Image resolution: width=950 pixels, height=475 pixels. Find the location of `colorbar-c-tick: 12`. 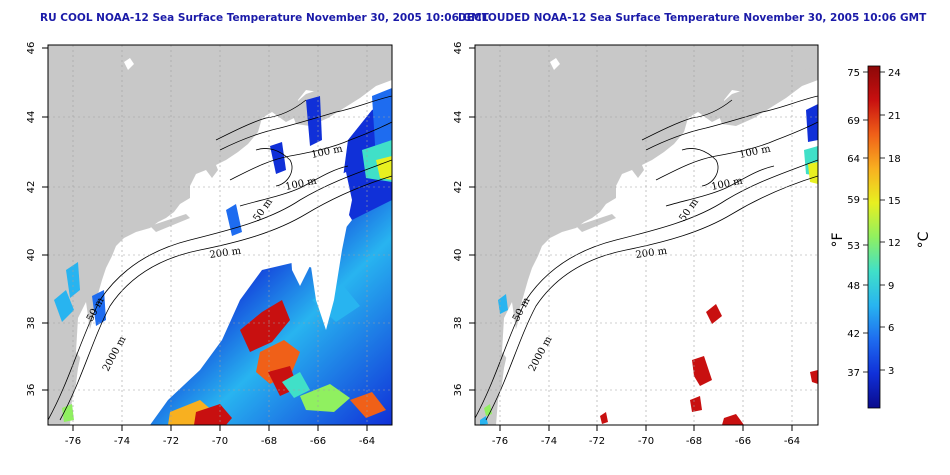

colorbar-c-tick: 12 is located at coordinates (894, 243).